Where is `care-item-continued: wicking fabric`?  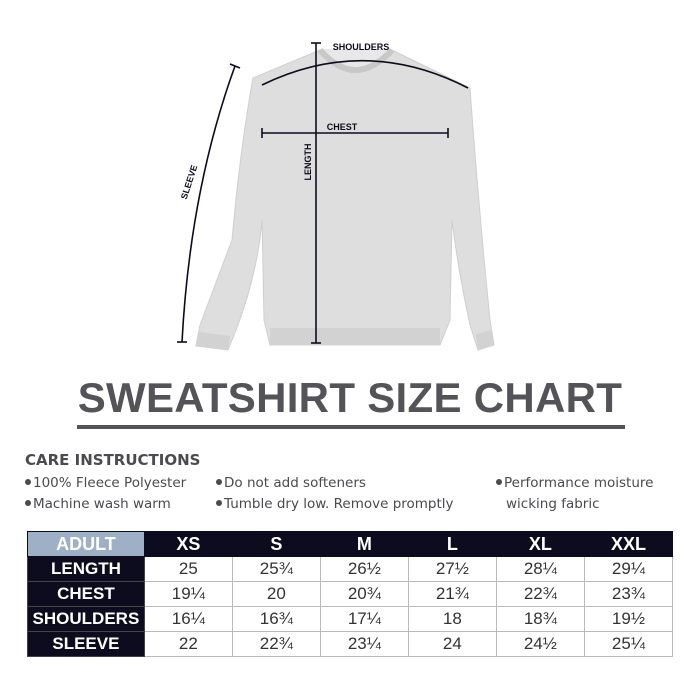
care-item-continued: wicking fabric is located at coordinates (553, 504).